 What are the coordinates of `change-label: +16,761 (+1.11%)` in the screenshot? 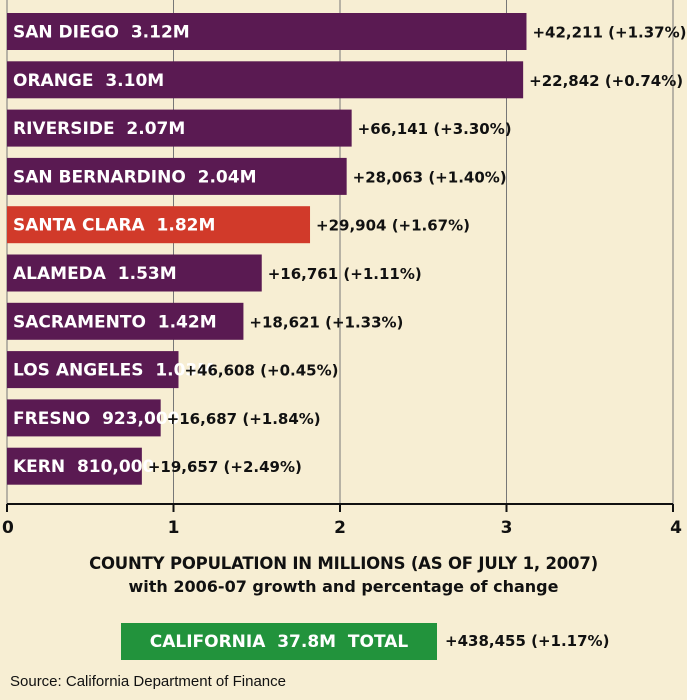 It's located at (345, 274).